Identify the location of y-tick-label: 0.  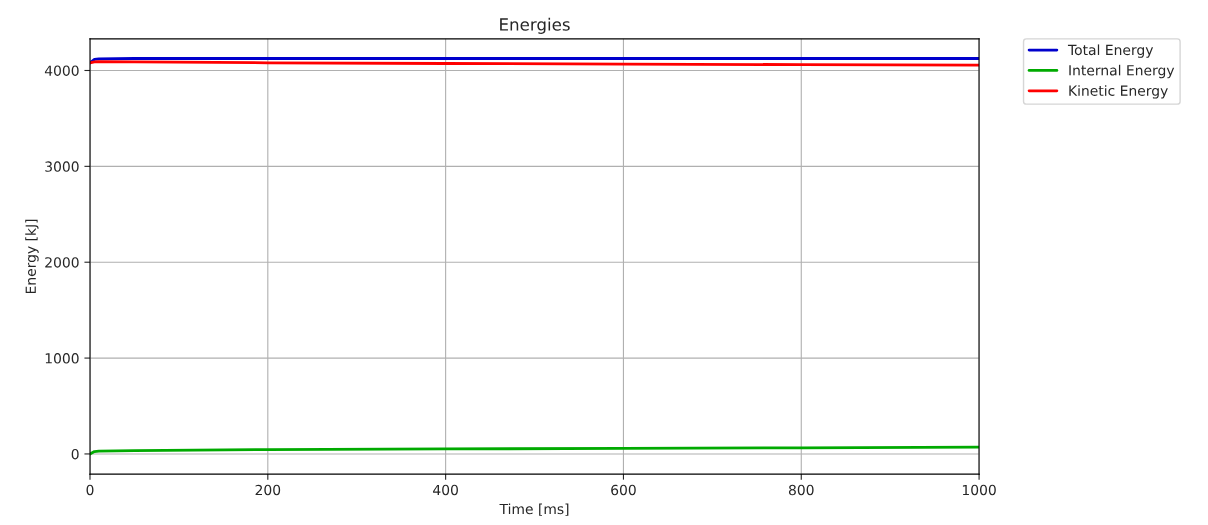
(75, 454).